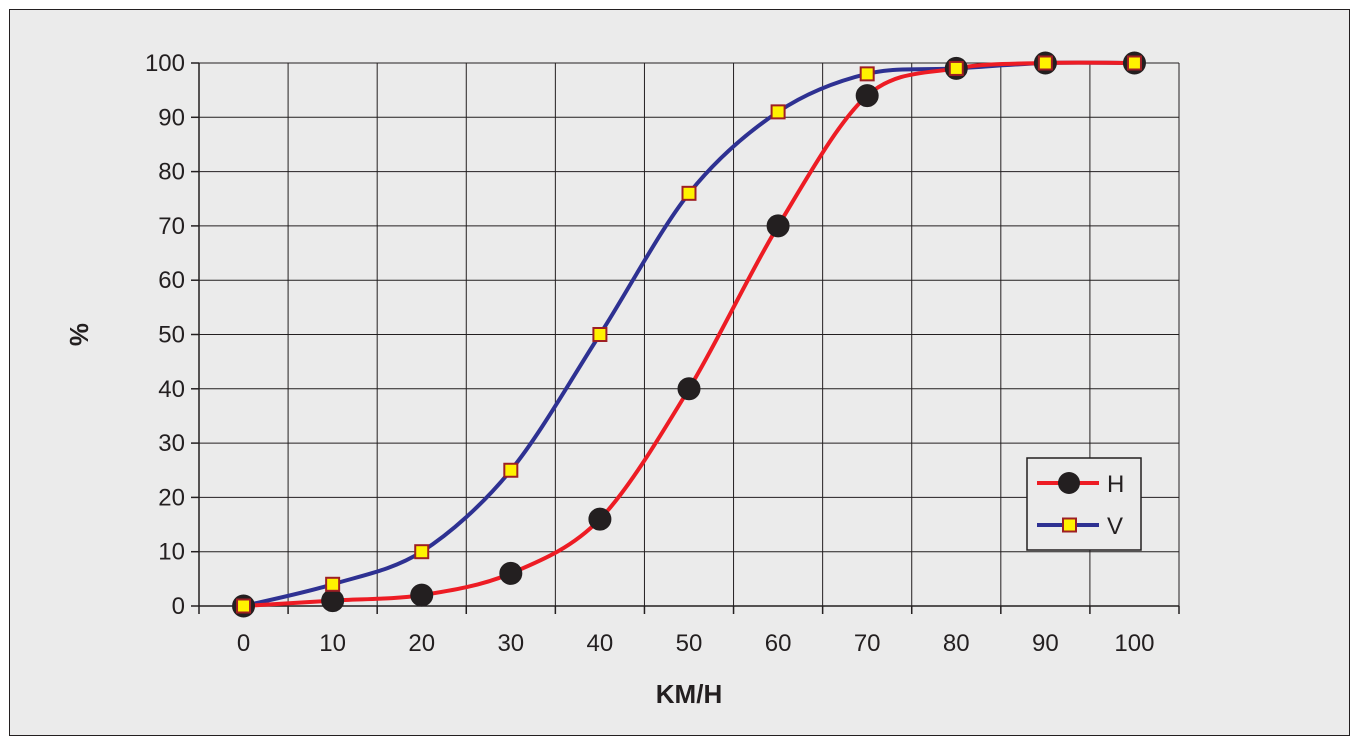 The image size is (1359, 745). Describe the element at coordinates (1069, 525) in the screenshot. I see `legend-marker-v` at that location.